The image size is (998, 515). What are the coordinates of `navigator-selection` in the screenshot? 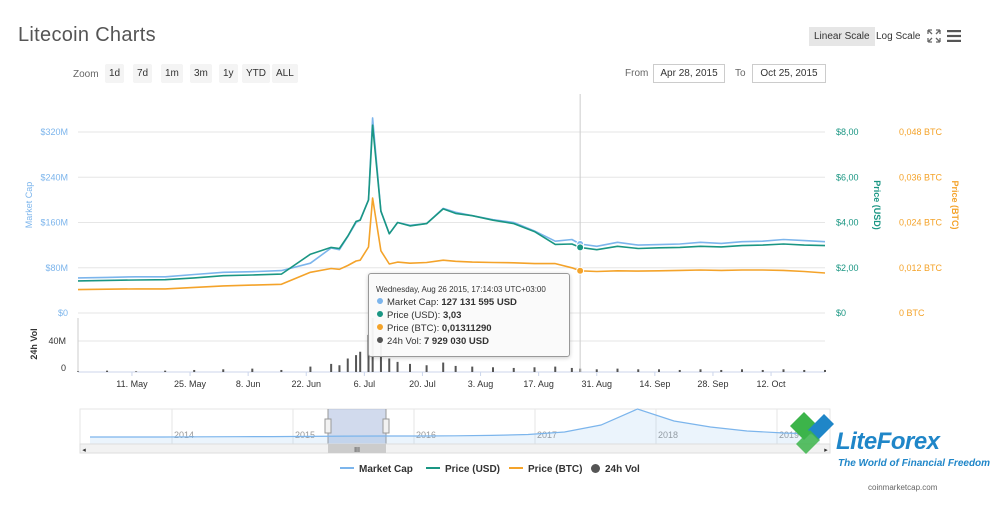 It's located at (357, 426).